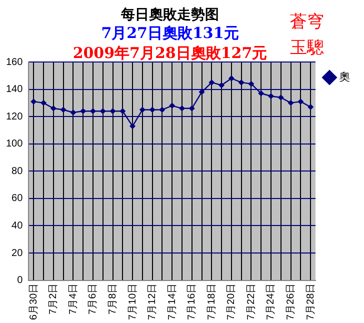 The image size is (364, 323). What do you see at coordinates (113, 298) in the screenshot?
I see `x-tick-label: 7月8日` at bounding box center [113, 298].